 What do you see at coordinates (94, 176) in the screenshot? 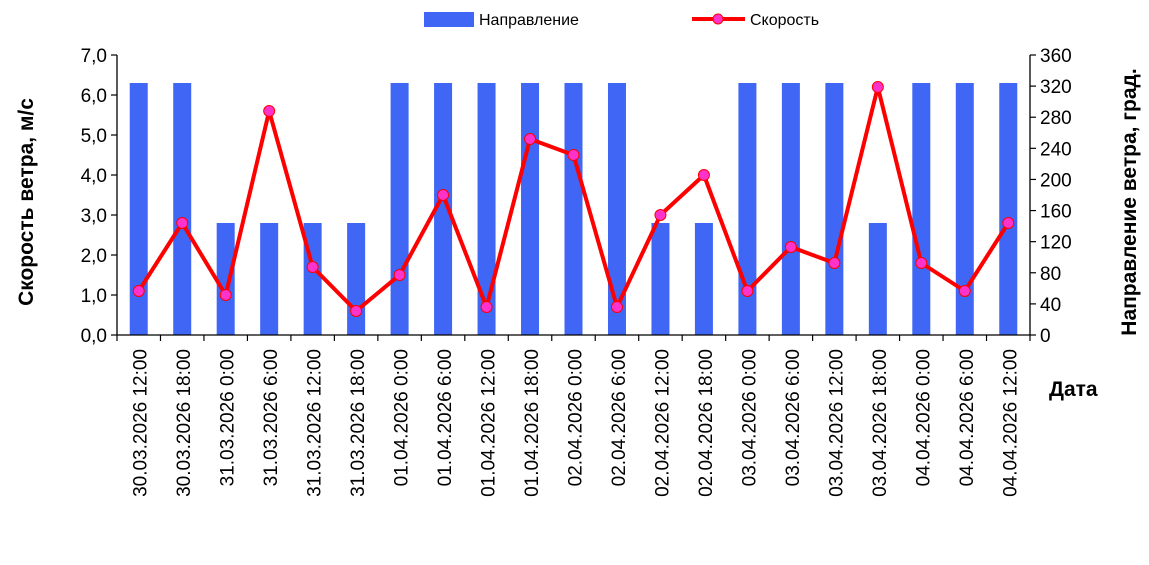
I see `left-tick-label: 4,0` at bounding box center [94, 176].